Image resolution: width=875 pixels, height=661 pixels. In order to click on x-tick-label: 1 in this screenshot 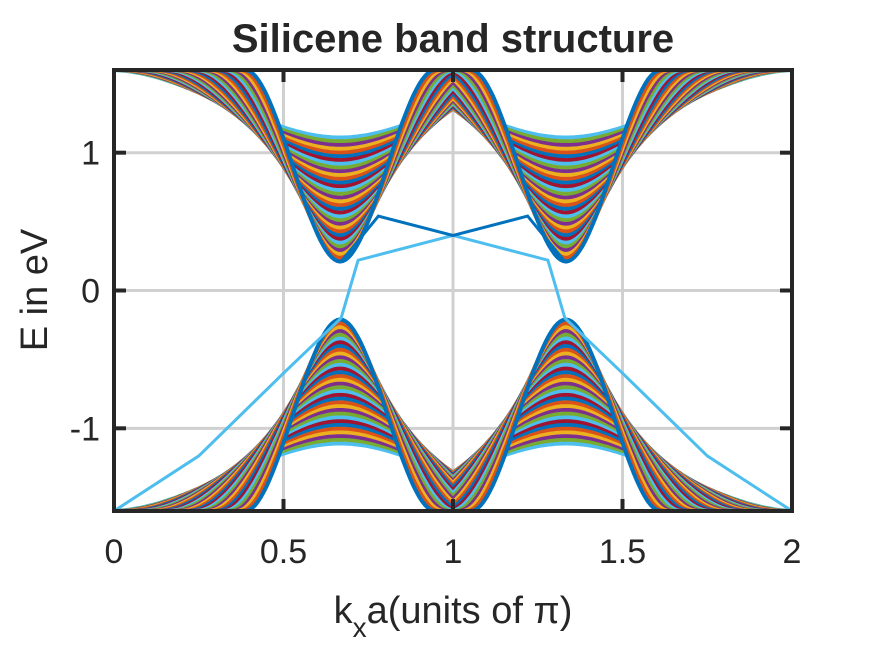, I will do `click(453, 552)`.